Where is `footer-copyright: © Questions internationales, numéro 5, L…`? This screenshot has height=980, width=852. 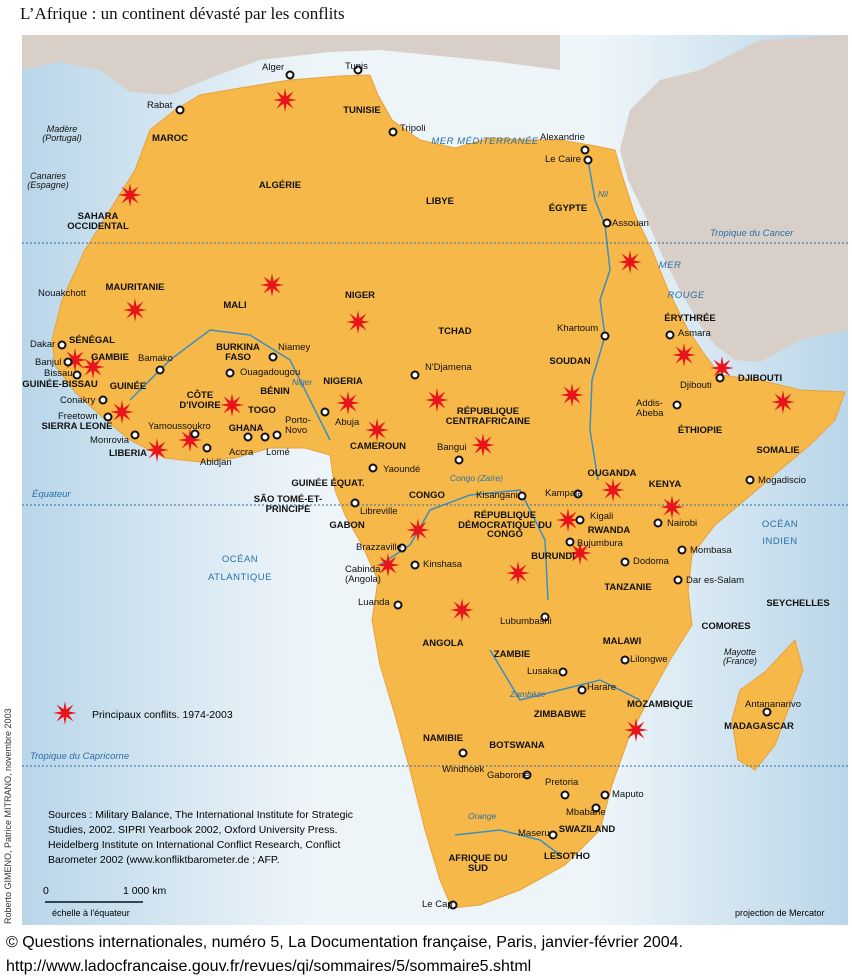
footer-copyright: © Questions internationales, numéro 5, L… is located at coordinates (345, 942).